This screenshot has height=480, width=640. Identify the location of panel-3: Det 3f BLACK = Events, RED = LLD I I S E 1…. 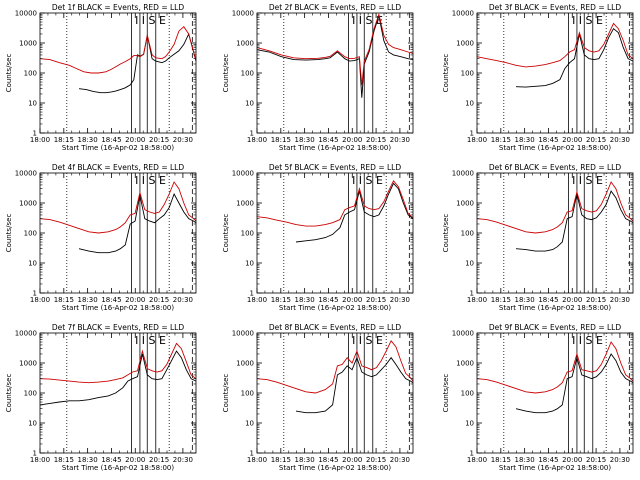
(538, 77).